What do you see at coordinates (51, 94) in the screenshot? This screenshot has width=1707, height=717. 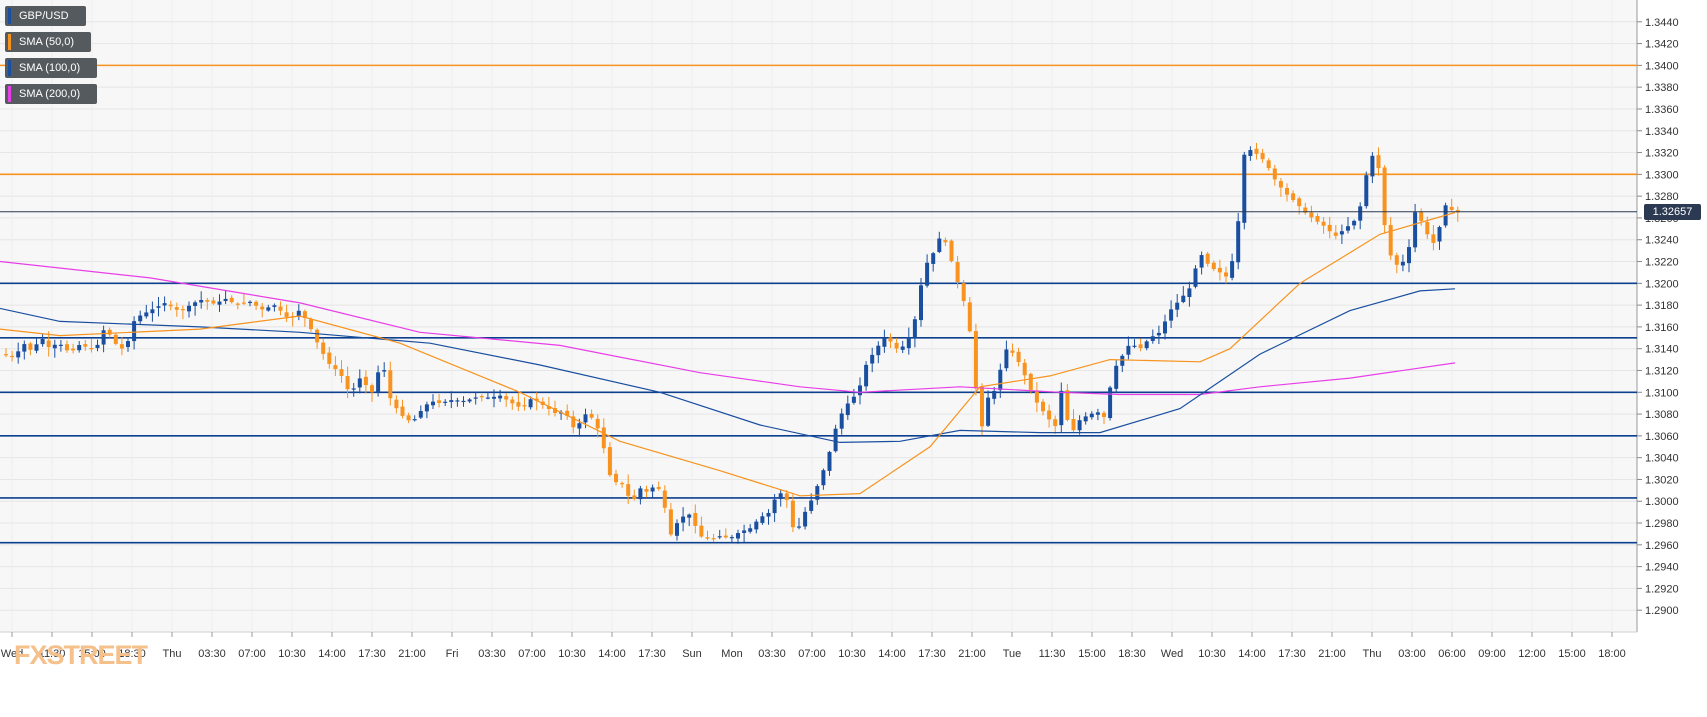 I see `legend-sma200: SMA (200,0)` at bounding box center [51, 94].